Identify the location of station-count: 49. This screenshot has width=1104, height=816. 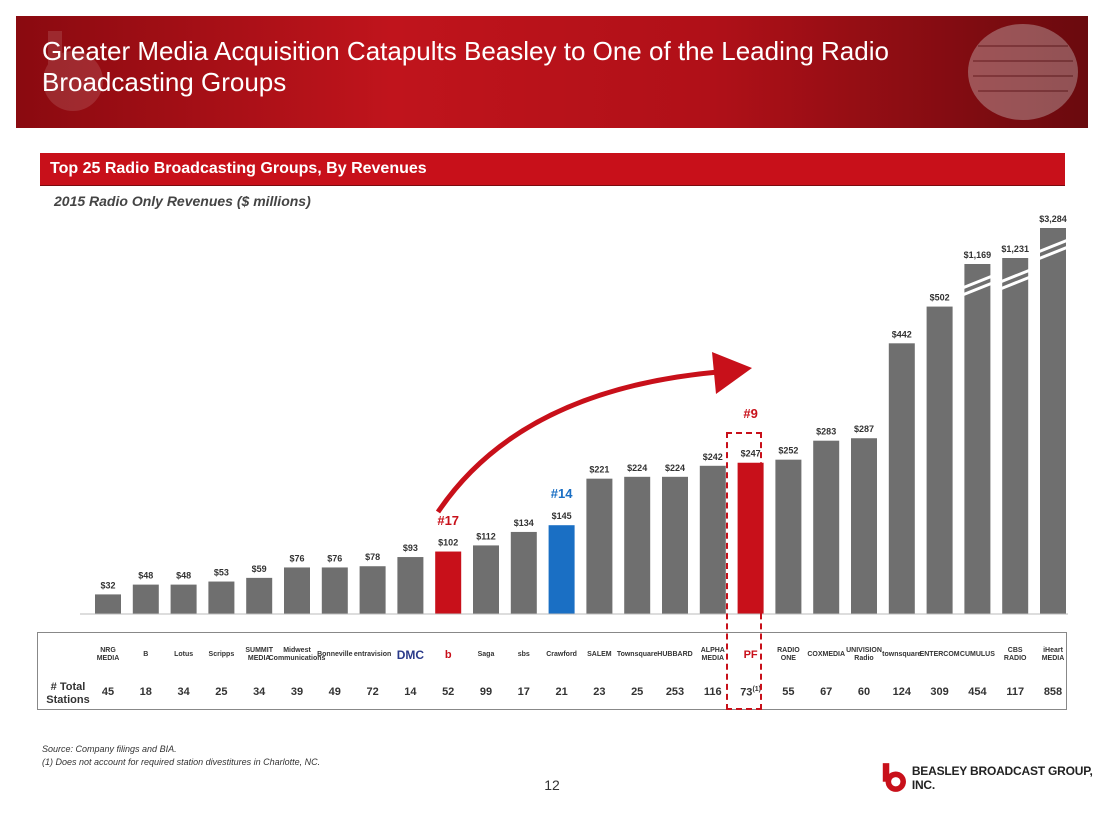
(334, 692).